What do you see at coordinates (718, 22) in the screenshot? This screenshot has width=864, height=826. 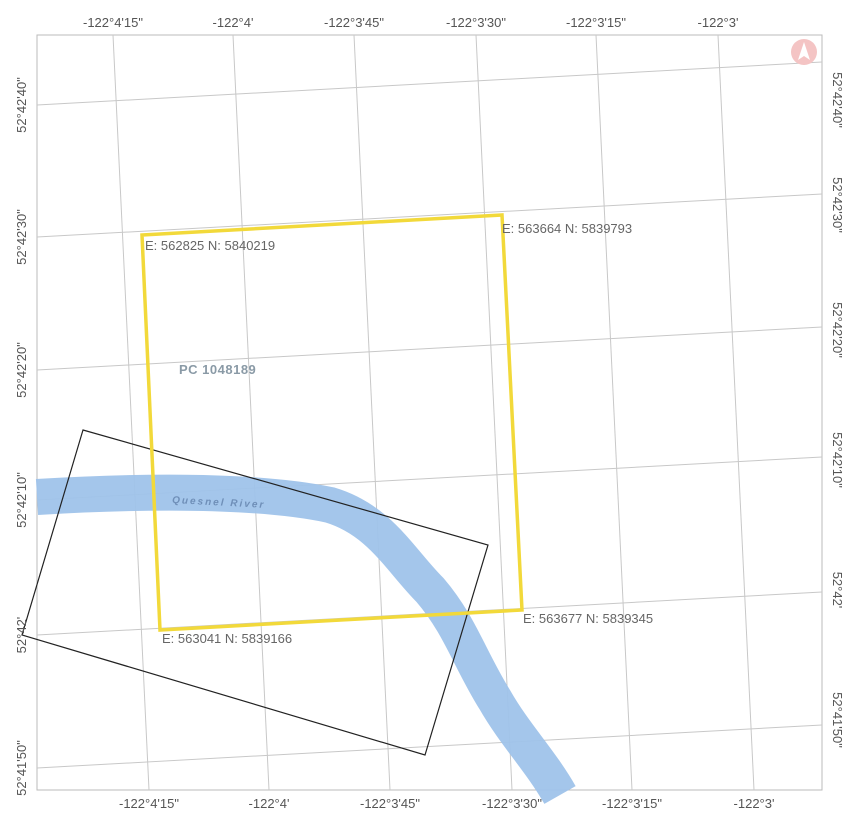 I see `top-longitude-label: -122°3'` at bounding box center [718, 22].